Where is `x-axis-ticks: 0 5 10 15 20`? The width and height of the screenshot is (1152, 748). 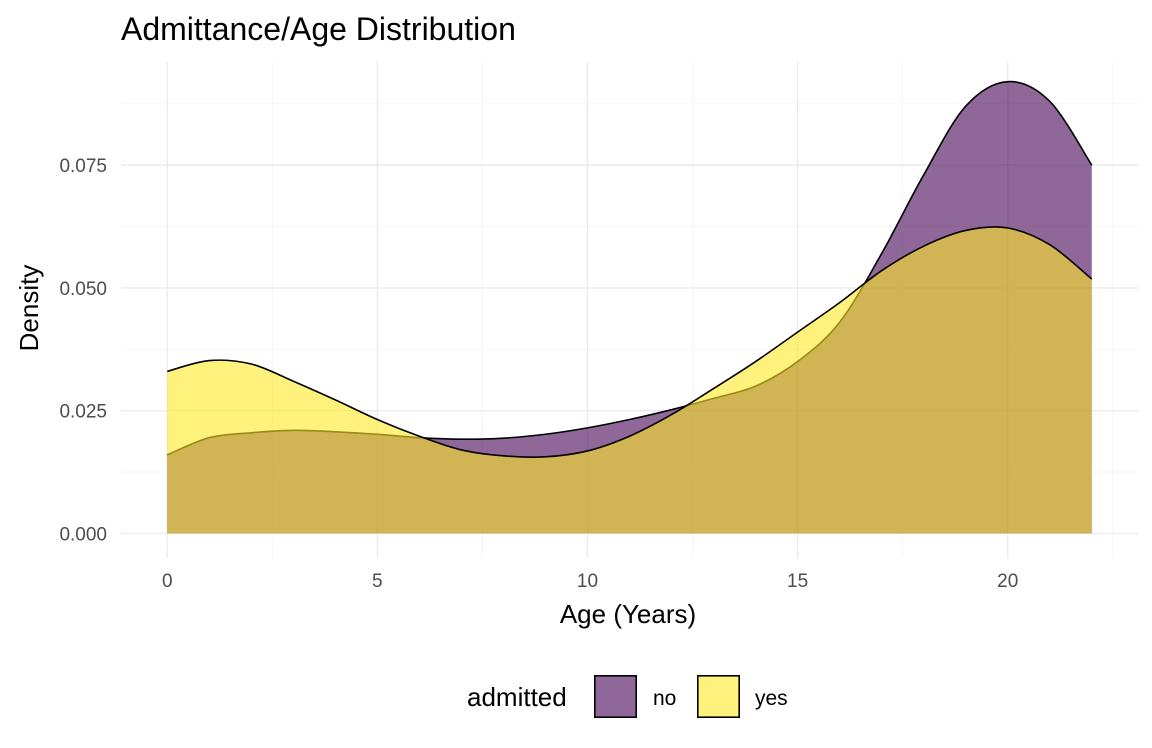 x-axis-ticks: 0 5 10 15 20 is located at coordinates (590, 581).